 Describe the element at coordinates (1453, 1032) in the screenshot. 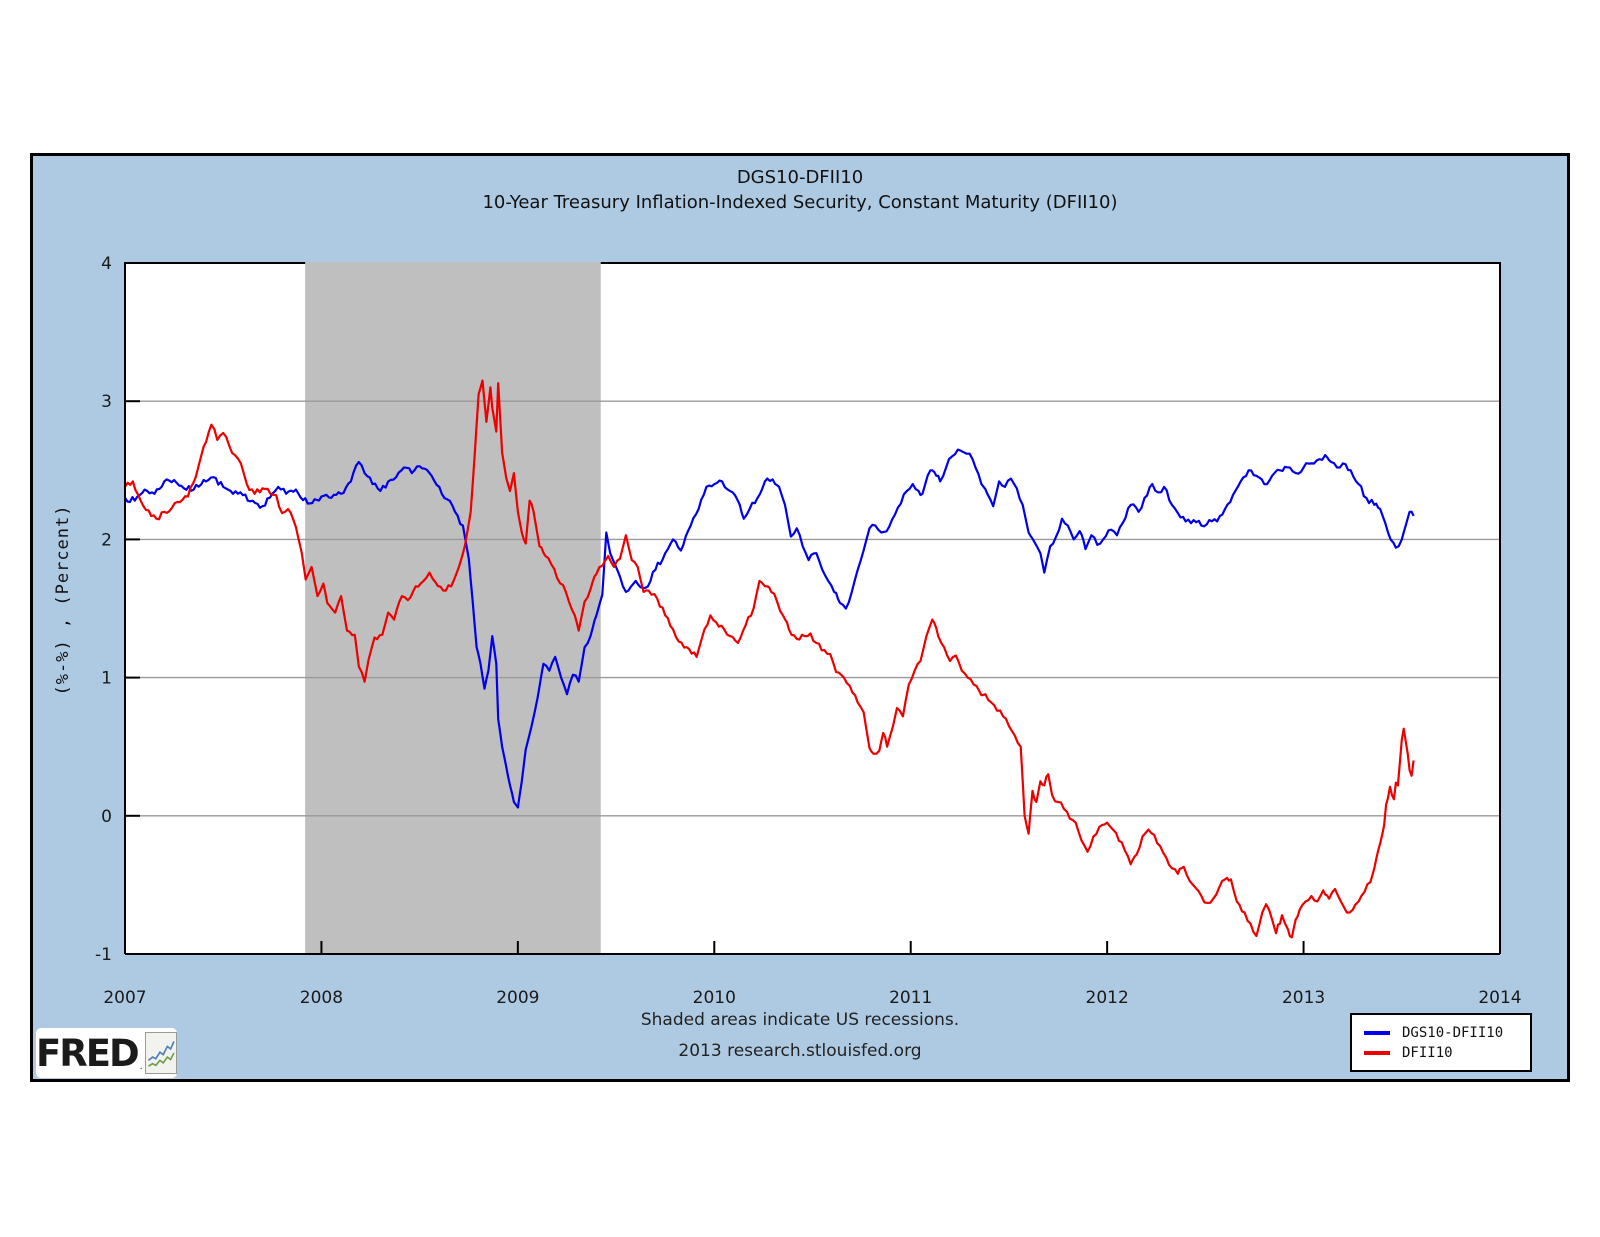

I see `legend-label-dgs10-dfii10: DGS10-DFII10` at that location.